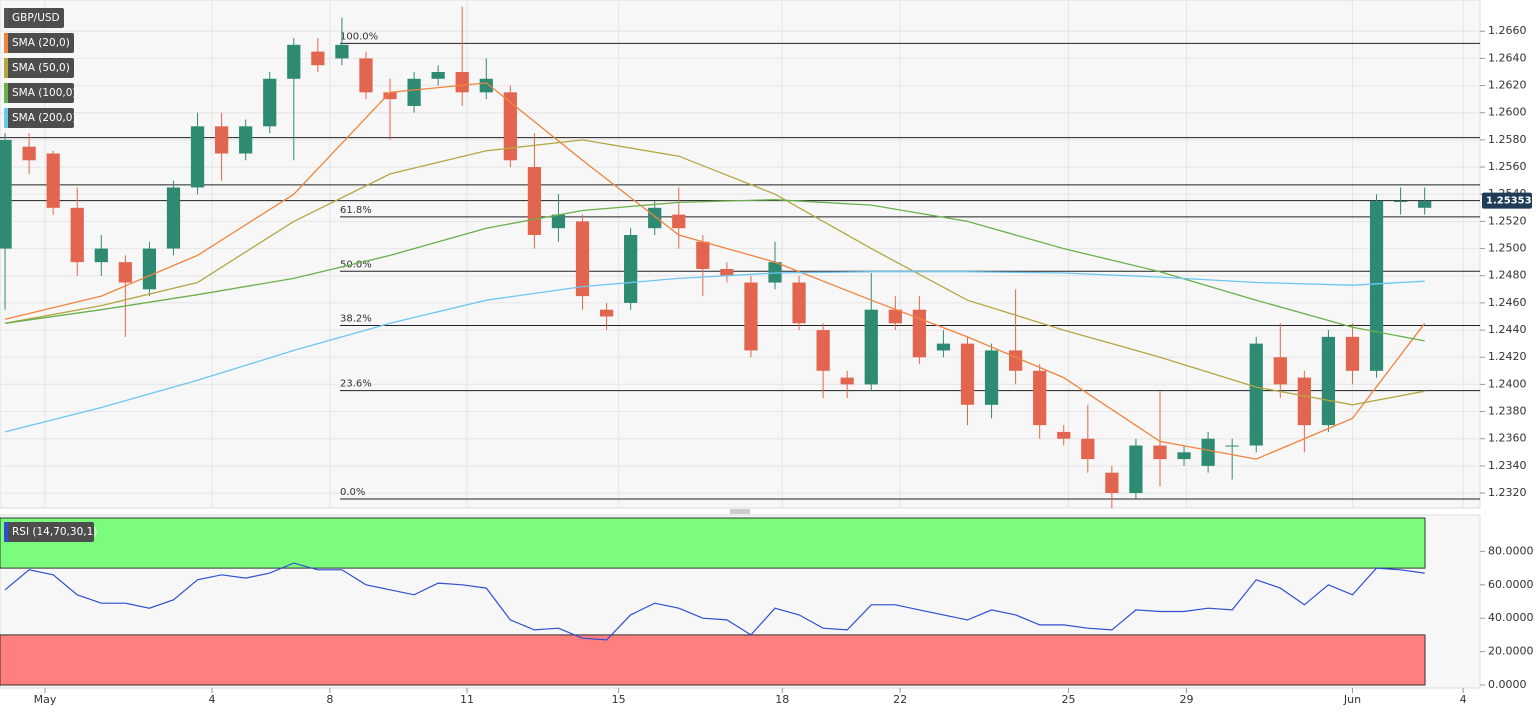 Image resolution: width=1536 pixels, height=715 pixels. Describe the element at coordinates (1507, 57) in the screenshot. I see `y-tick-label: 1.2640` at that location.